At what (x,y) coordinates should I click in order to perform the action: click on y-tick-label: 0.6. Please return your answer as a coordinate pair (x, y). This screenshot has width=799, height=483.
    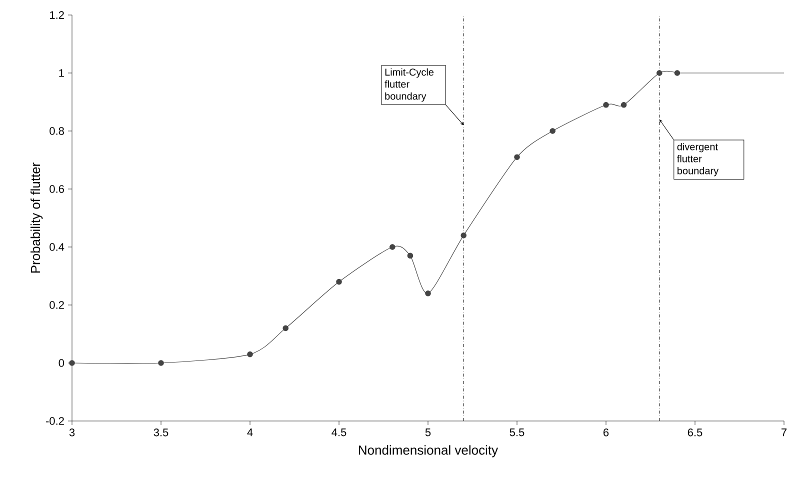
    Looking at the image, I should click on (57, 189).